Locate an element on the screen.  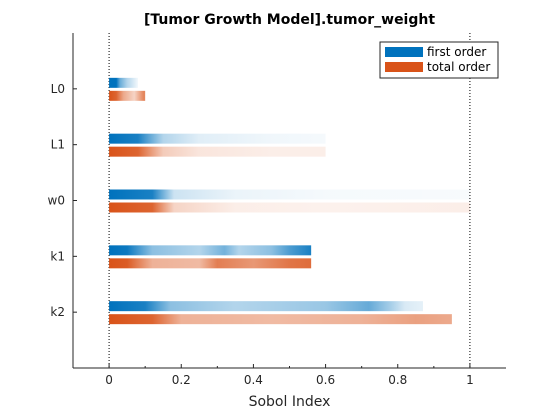
legend-swatch-total-order is located at coordinates (404, 67).